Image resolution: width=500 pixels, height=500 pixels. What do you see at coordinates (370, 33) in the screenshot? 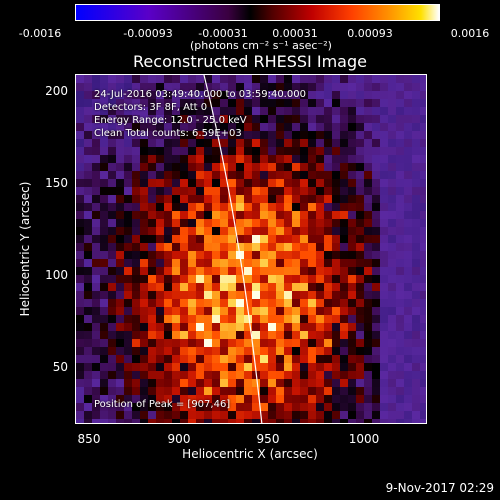
I see `colorbar-tick: 0.00093` at bounding box center [370, 33].